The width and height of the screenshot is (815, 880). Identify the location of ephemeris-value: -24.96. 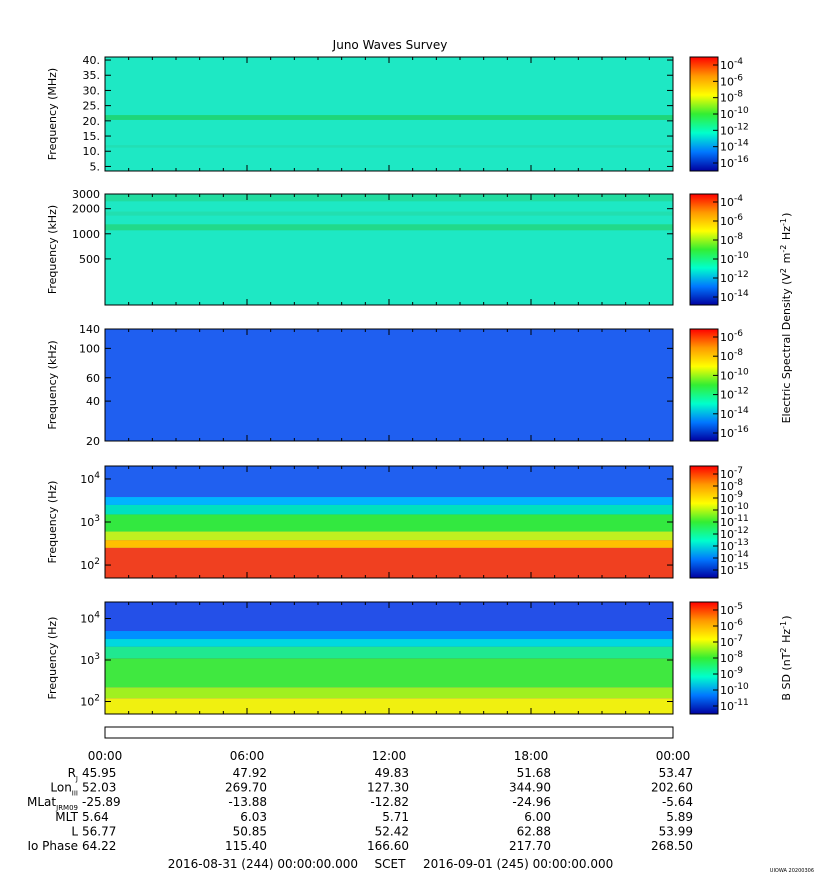
(531, 802).